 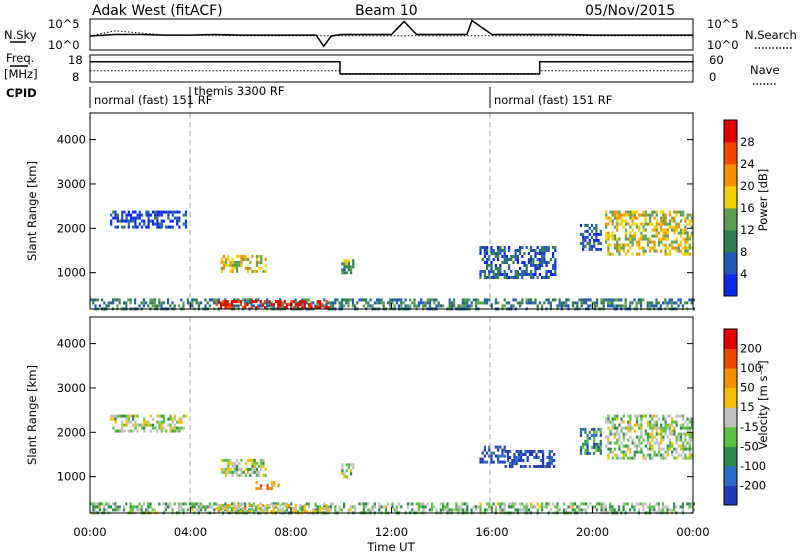 What do you see at coordinates (730, 456) in the screenshot?
I see `velocity-colorbar-swatch` at bounding box center [730, 456].